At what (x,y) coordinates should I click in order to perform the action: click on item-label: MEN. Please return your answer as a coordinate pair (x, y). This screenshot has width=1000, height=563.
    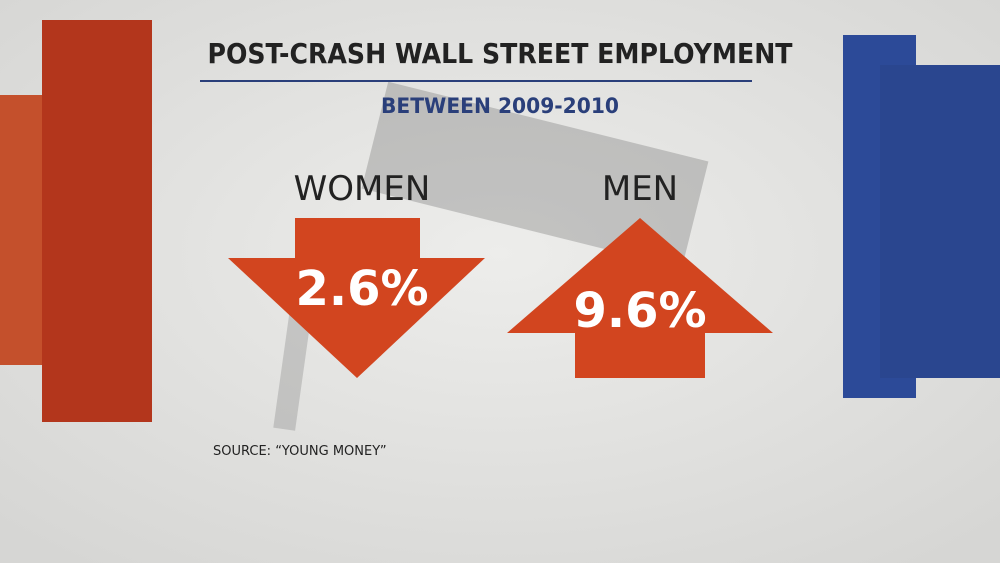
    Looking at the image, I should click on (640, 189).